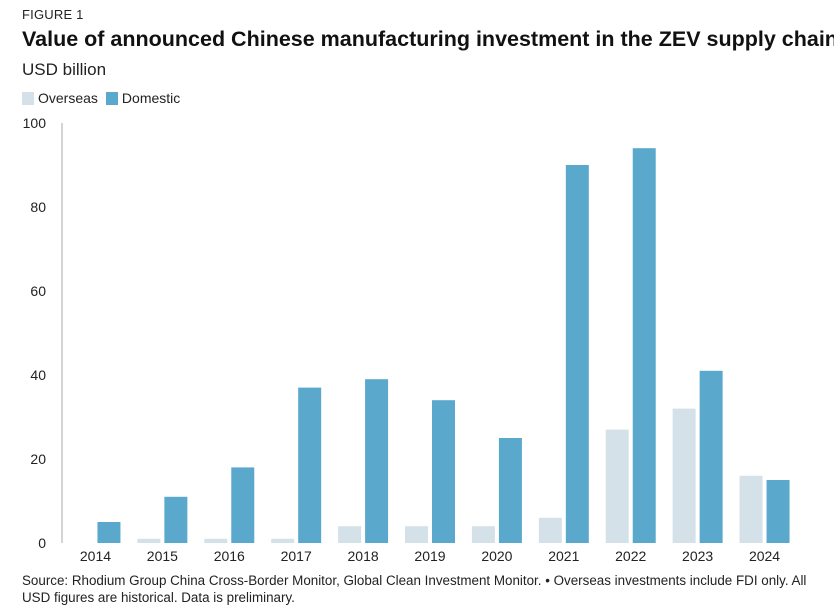  I want to click on y-tick-label: 100, so click(35, 123).